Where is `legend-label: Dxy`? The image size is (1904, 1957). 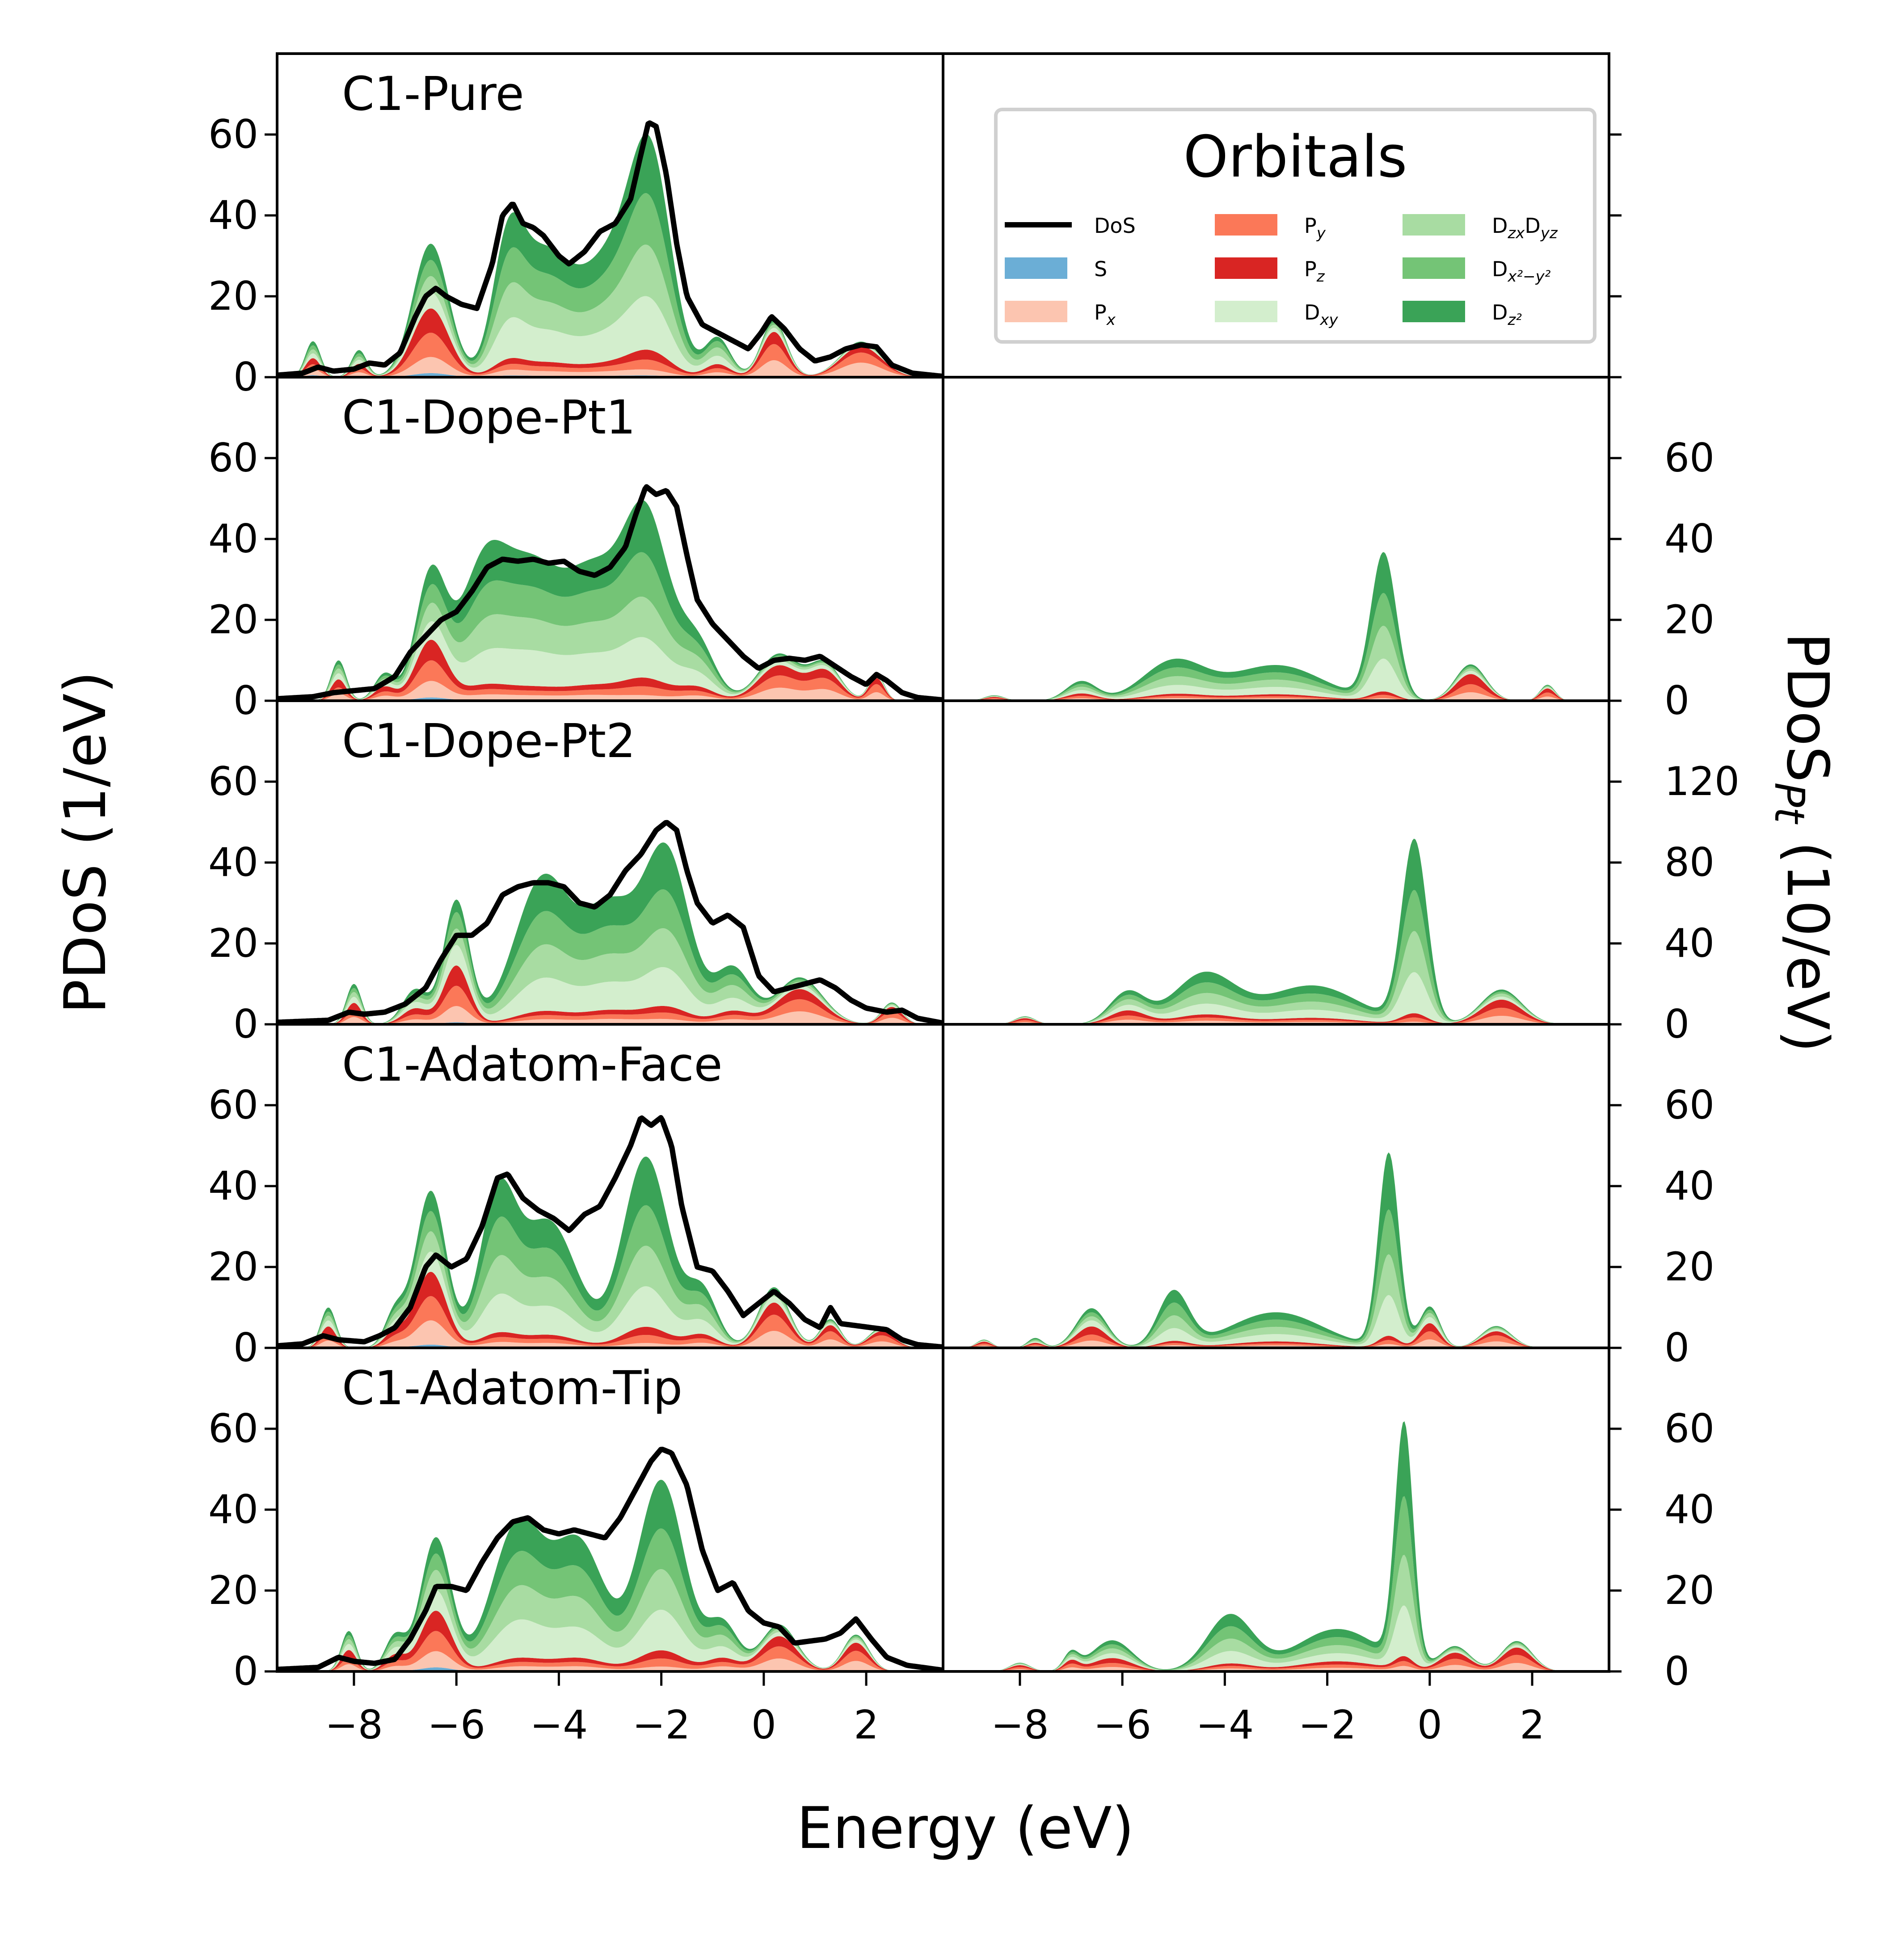 legend-label: Dxy is located at coordinates (1321, 314).